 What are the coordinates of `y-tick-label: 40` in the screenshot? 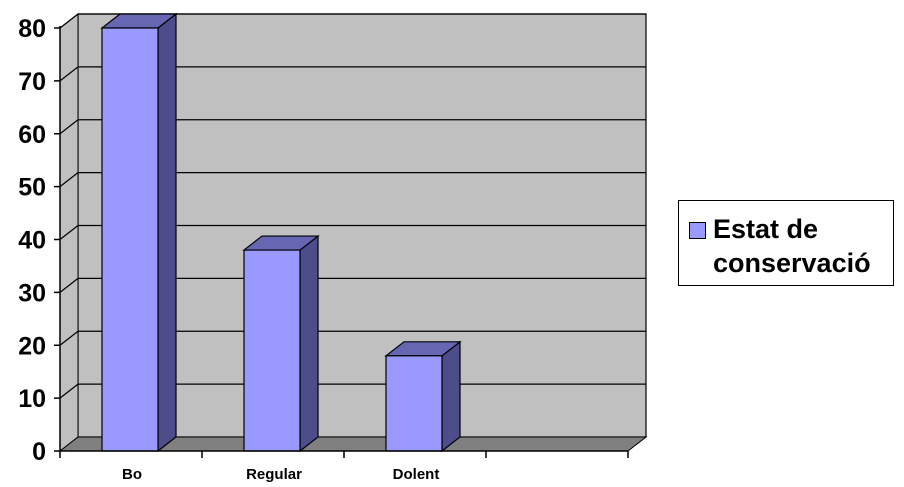 It's located at (32, 241).